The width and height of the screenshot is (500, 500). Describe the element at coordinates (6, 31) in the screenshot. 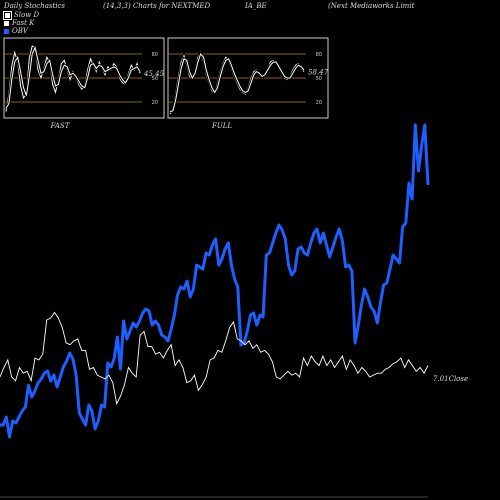

I see `legend-swatch-obv` at that location.